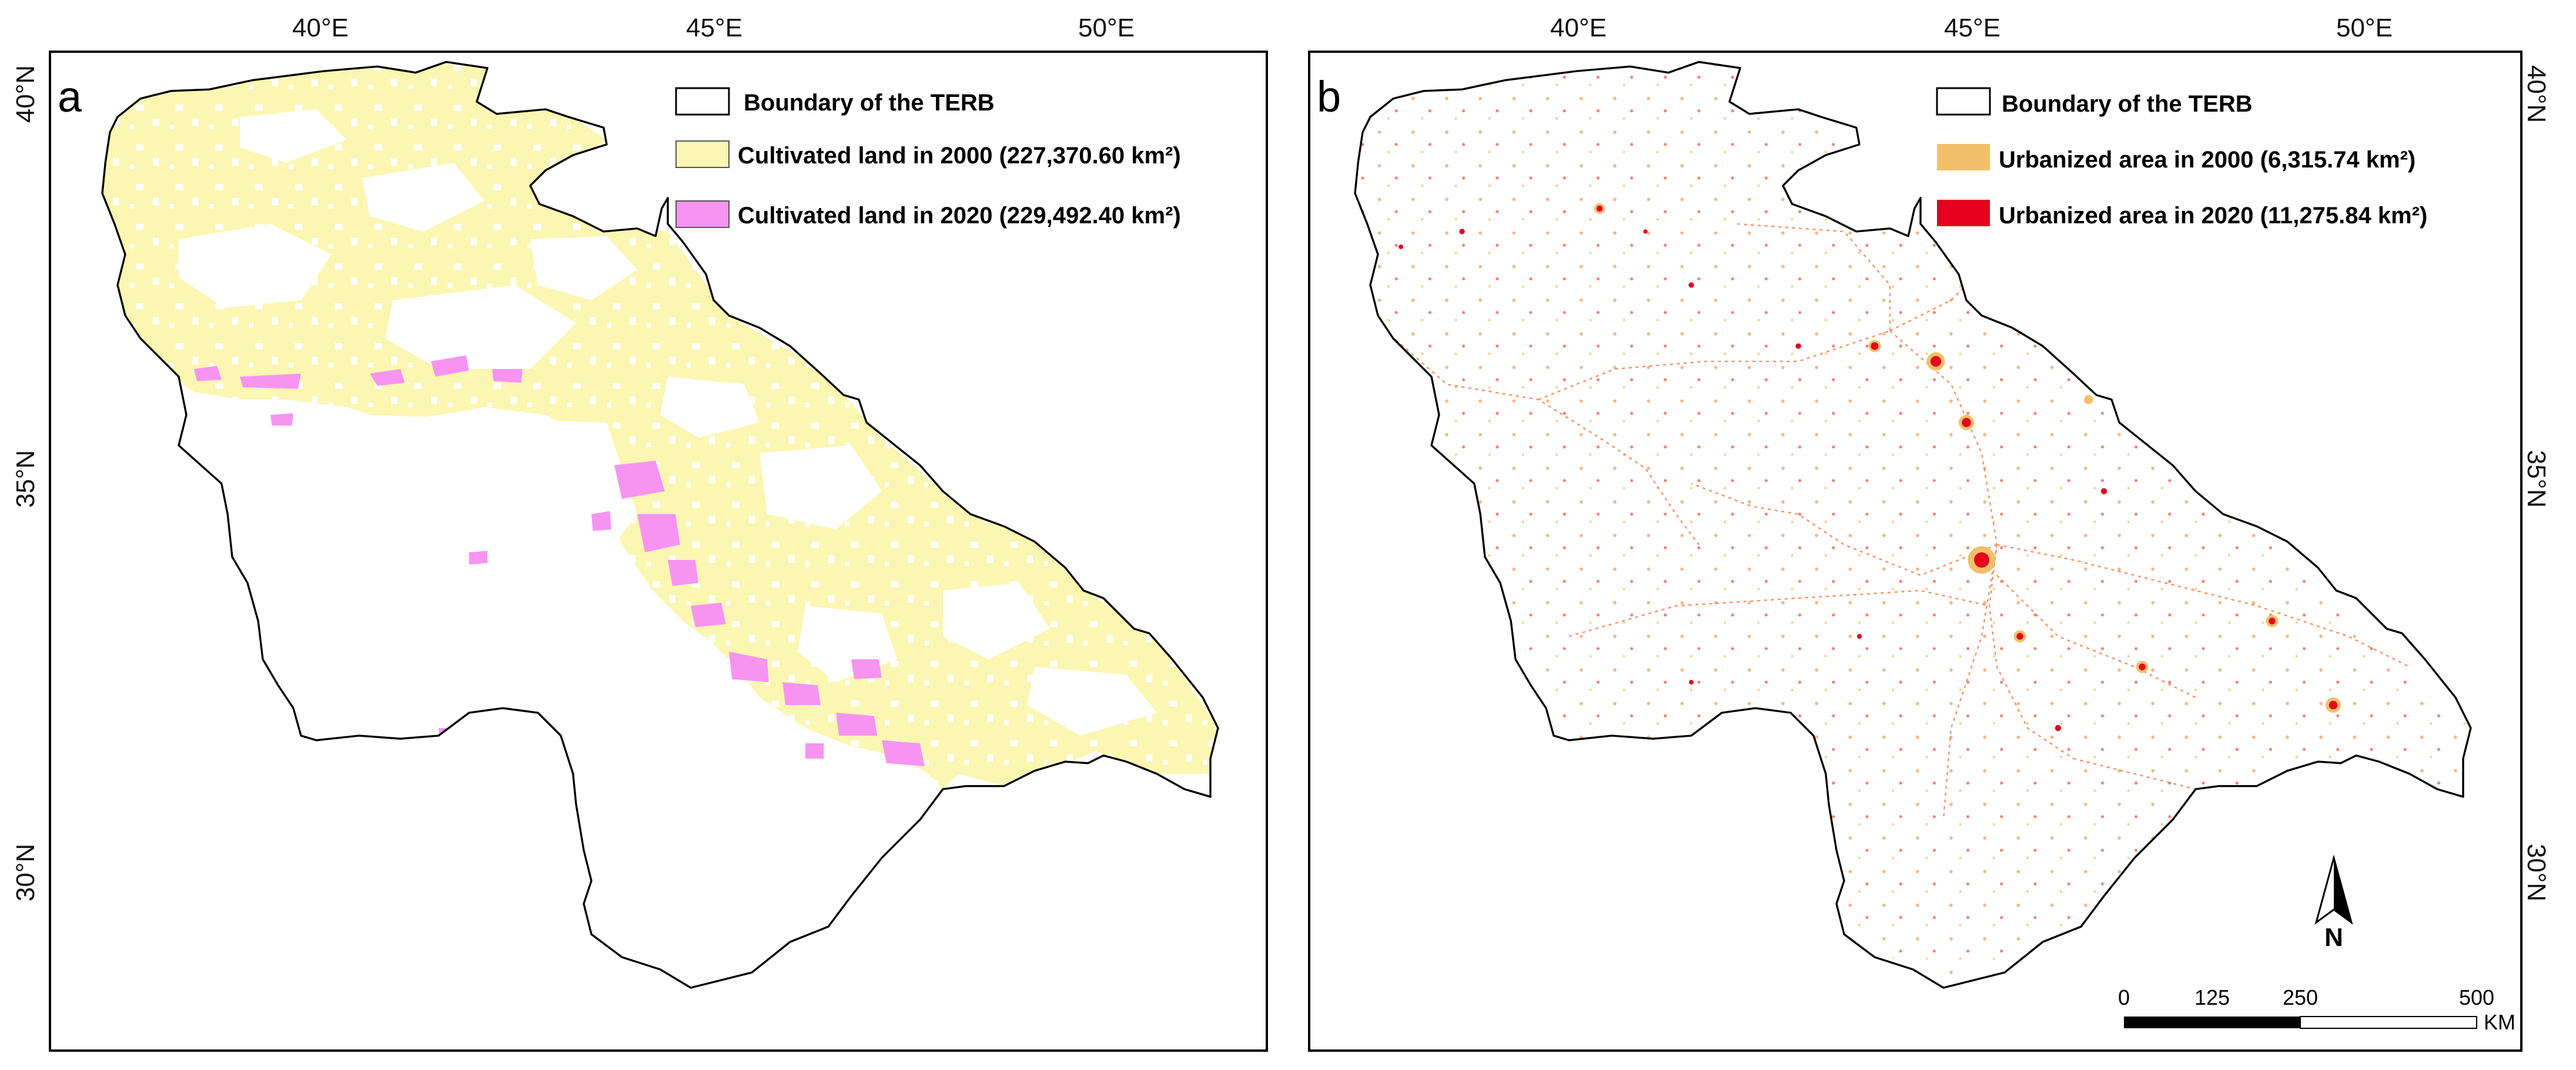 This screenshot has width=2576, height=1070. What do you see at coordinates (1963, 157) in the screenshot?
I see `legend-b-swatch-2000` at bounding box center [1963, 157].